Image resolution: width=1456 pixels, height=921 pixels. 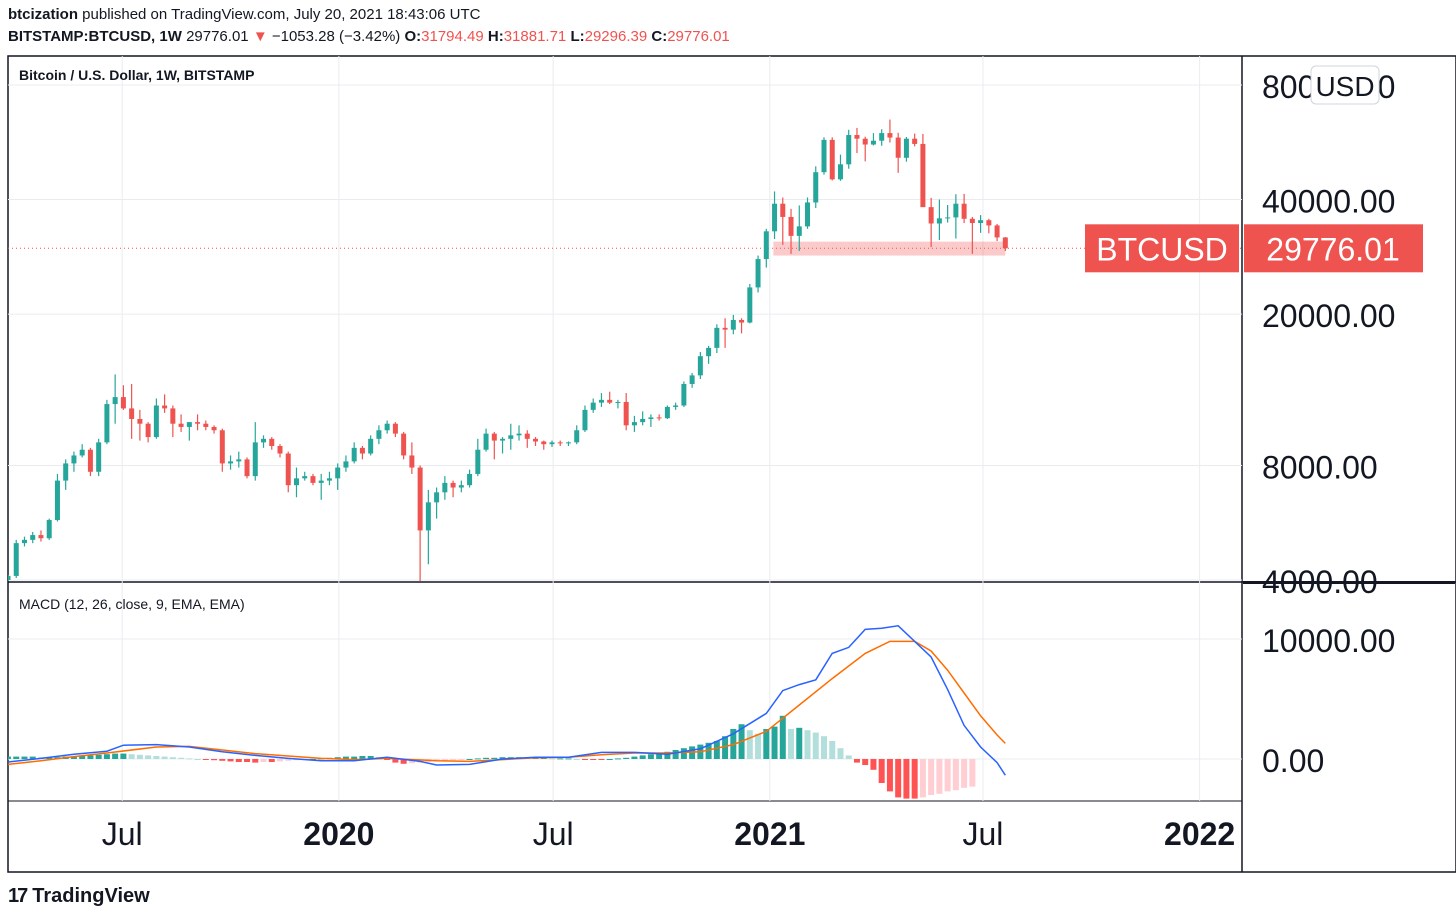 What do you see at coordinates (616, 36) in the screenshot?
I see `low-value: 29296.39` at bounding box center [616, 36].